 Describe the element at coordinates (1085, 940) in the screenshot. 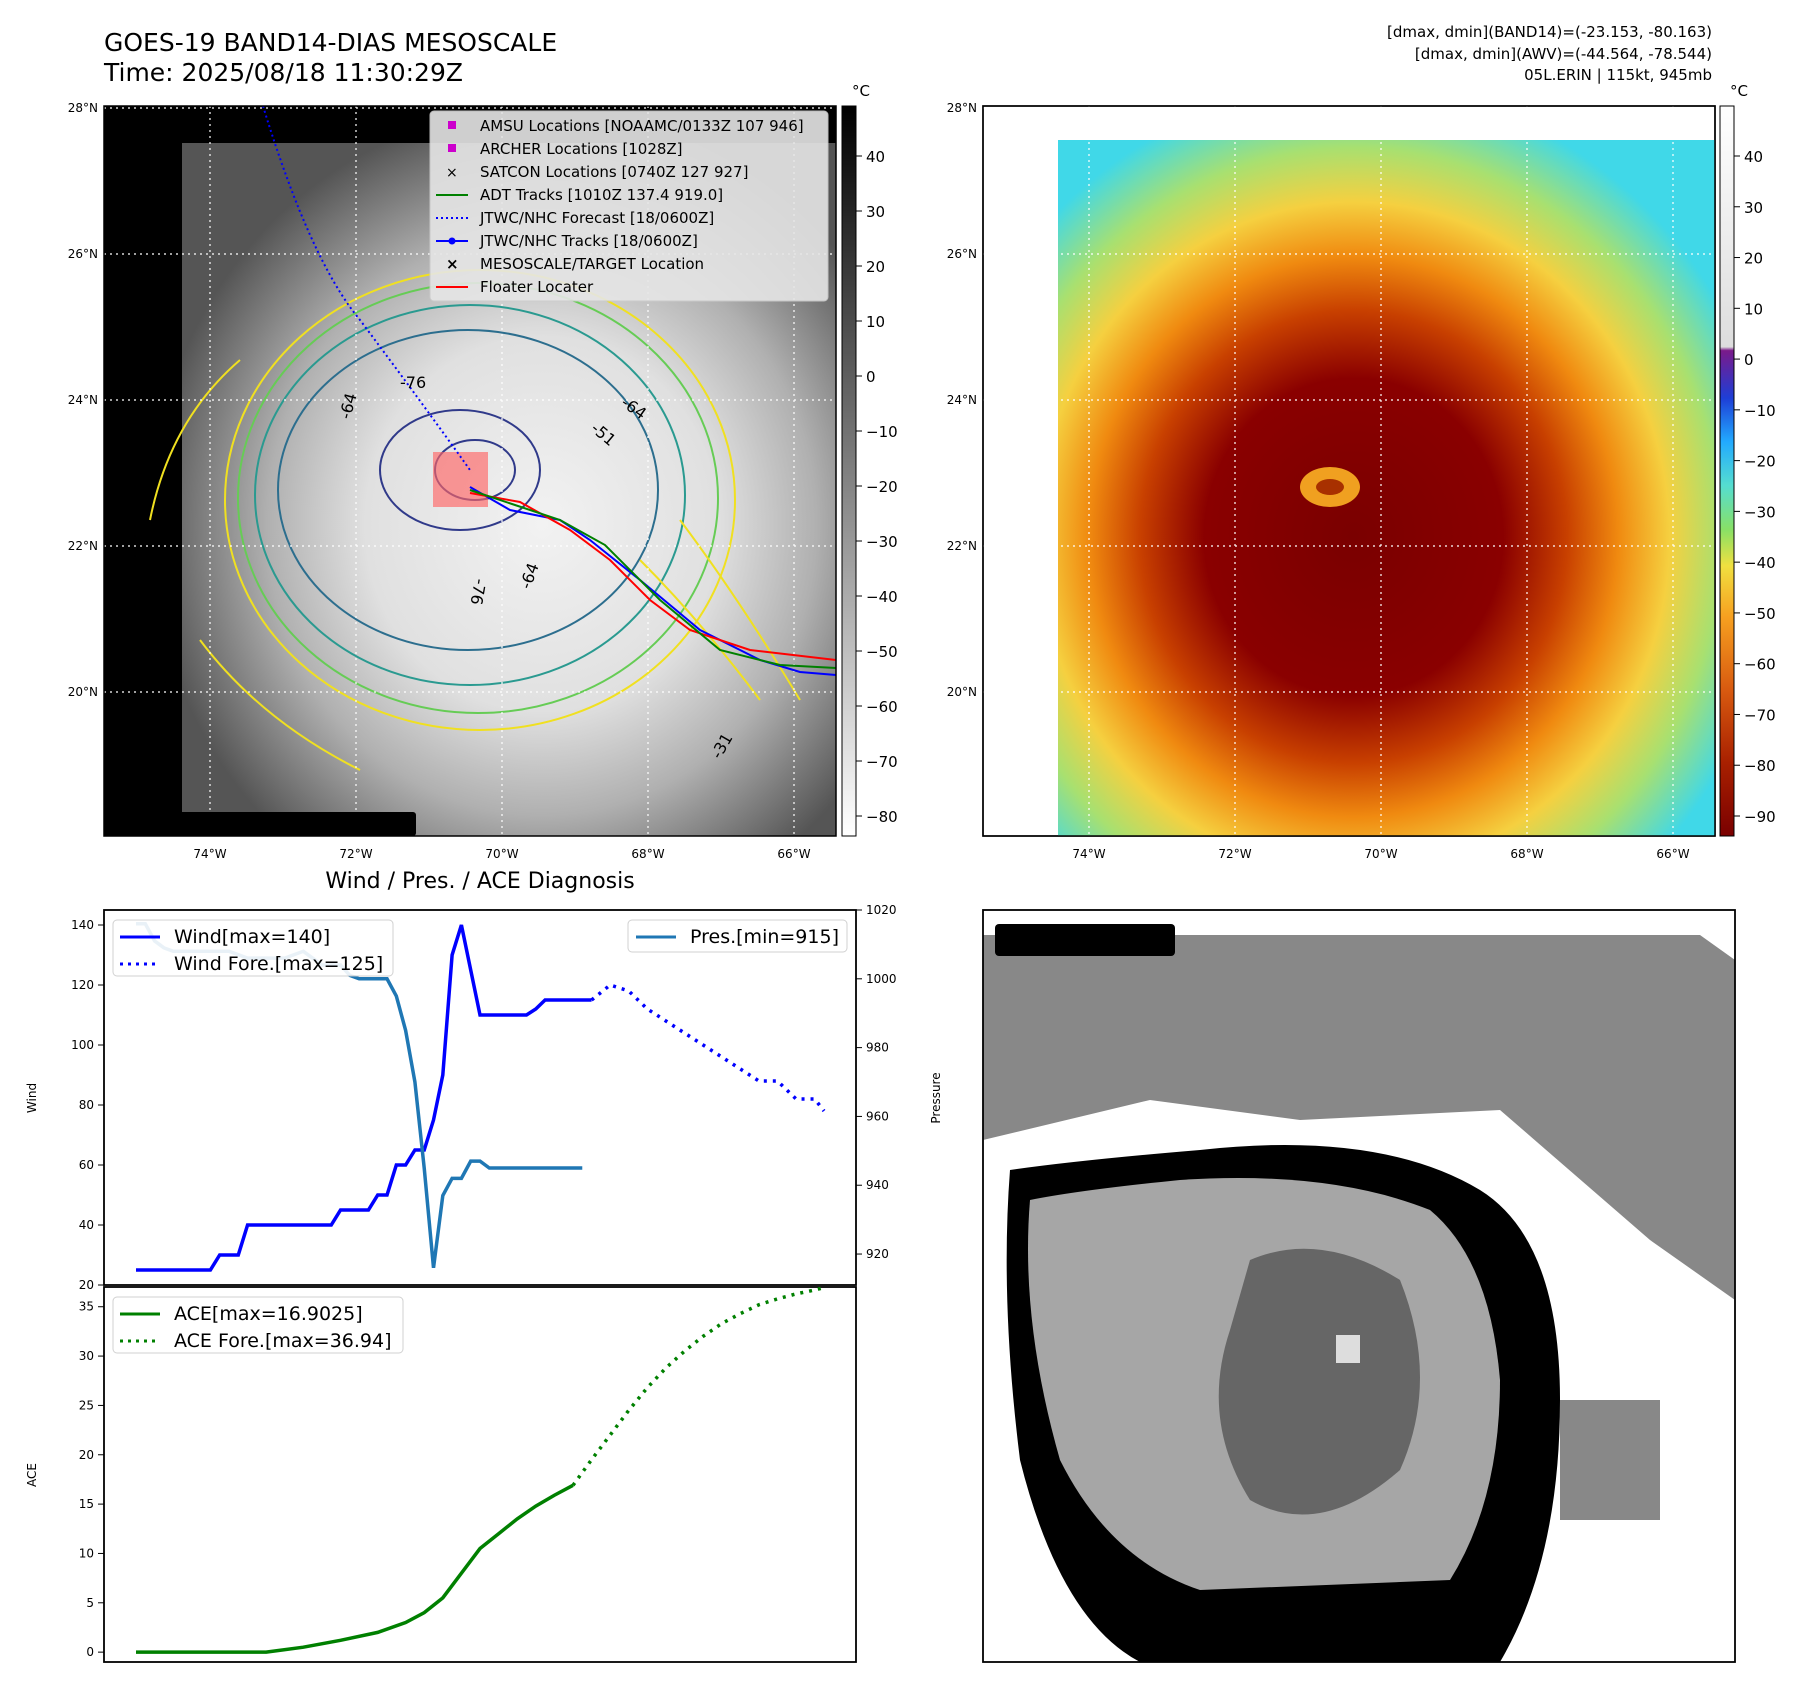

I see `wmg-label-box` at that location.